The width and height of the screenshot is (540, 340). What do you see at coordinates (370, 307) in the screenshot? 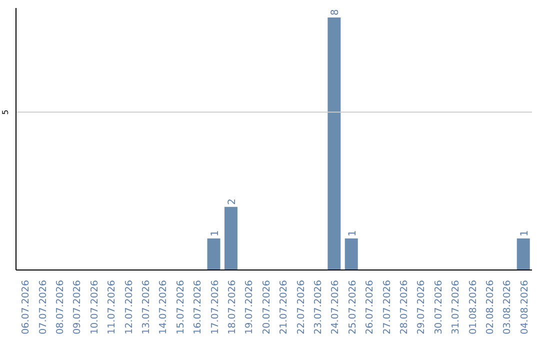
I see `x-tick-label: 26.07.2026` at bounding box center [370, 307].